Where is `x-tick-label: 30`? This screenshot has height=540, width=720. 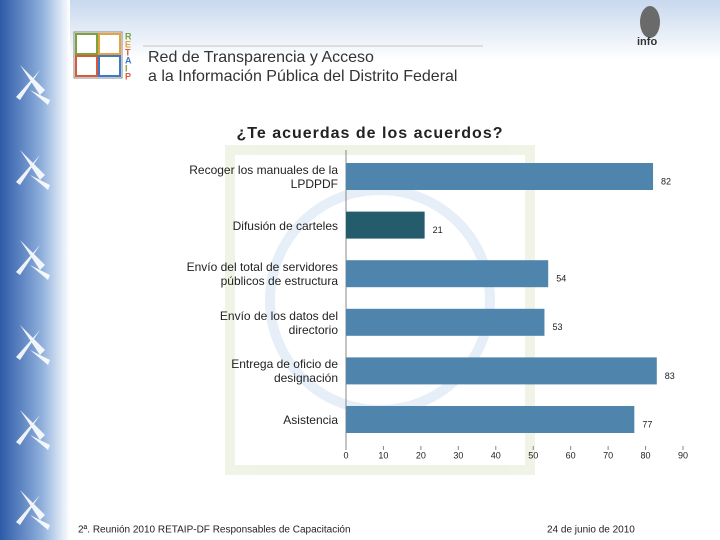
x-tick-label: 30 is located at coordinates (458, 455).